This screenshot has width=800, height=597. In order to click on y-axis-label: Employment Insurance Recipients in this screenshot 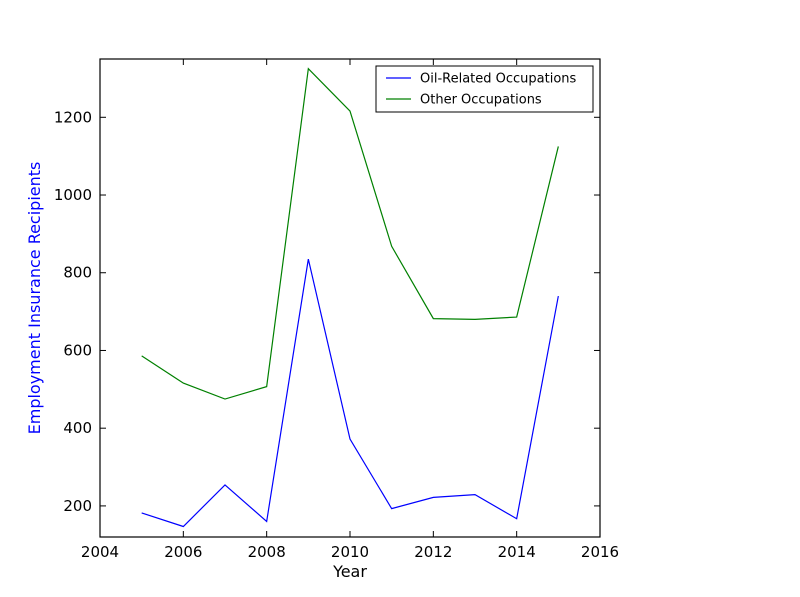, I will do `click(34, 298)`.